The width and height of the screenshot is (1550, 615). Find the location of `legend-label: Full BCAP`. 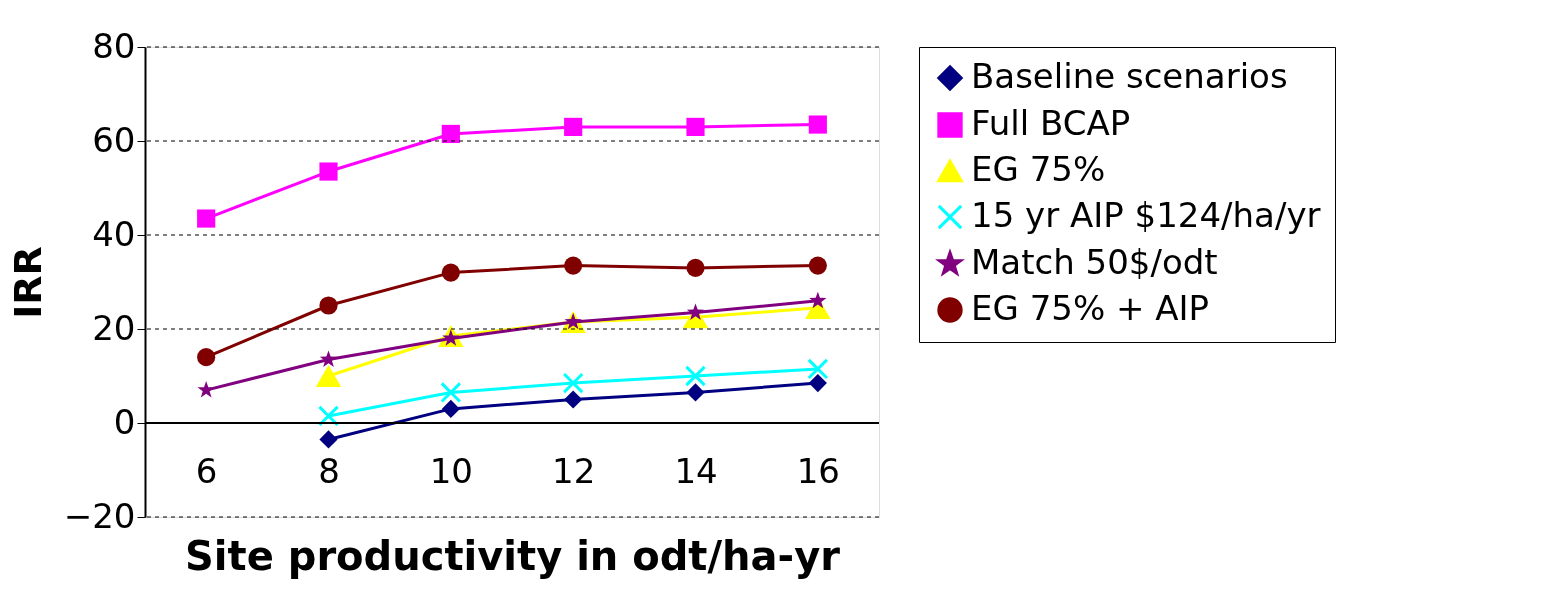

legend-label: Full BCAP is located at coordinates (1051, 123).